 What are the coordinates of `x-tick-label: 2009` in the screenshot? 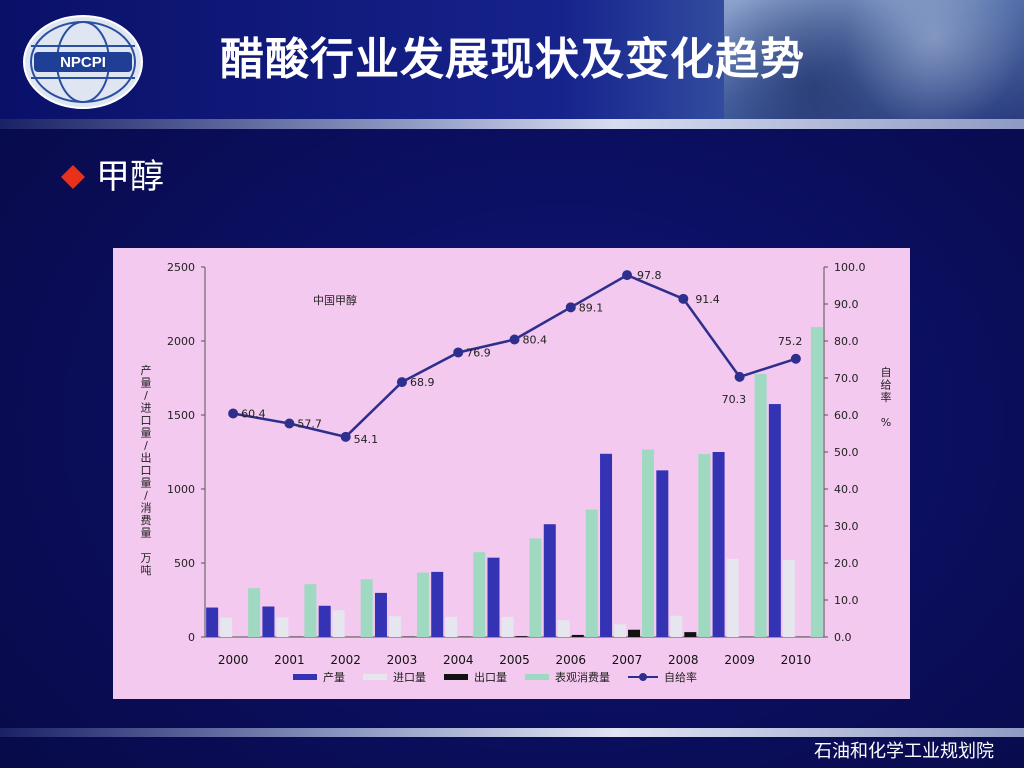 It's located at (739, 660).